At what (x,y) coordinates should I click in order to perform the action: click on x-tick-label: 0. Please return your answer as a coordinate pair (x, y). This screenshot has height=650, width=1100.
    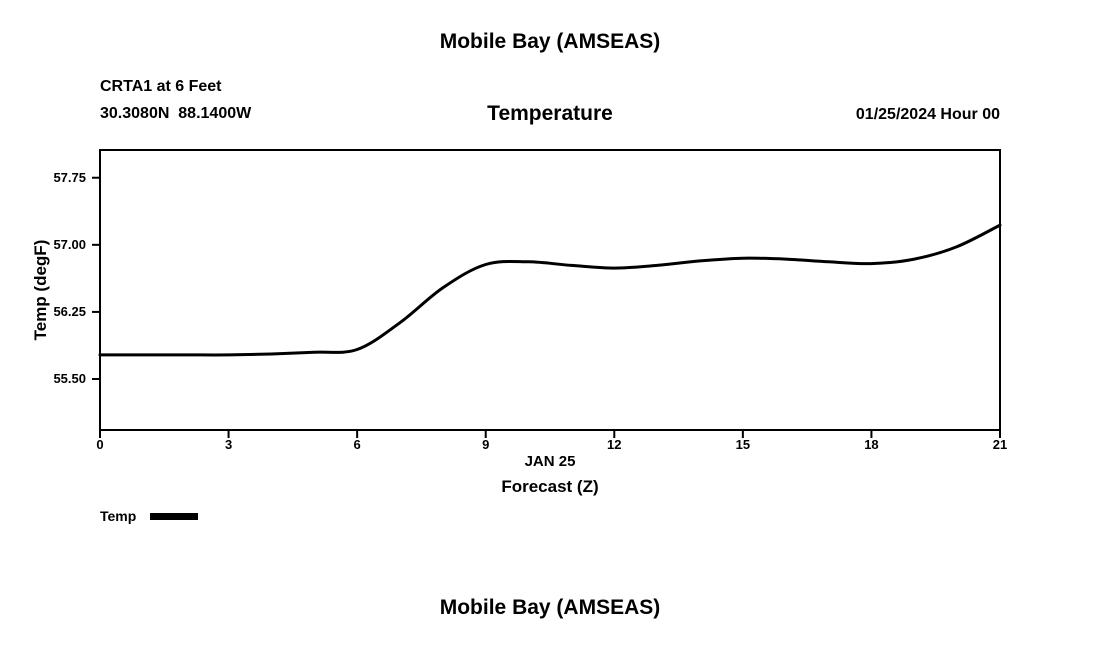
    Looking at the image, I should click on (100, 444).